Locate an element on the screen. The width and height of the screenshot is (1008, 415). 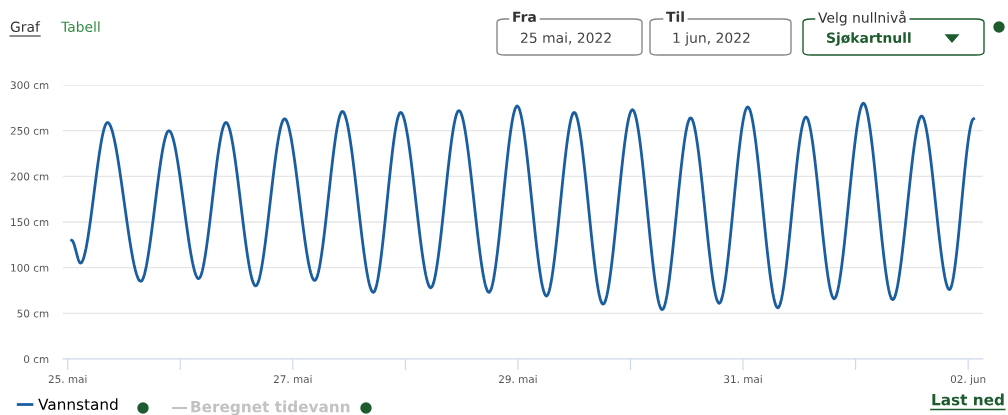
text: Last ned is located at coordinates (968, 399).